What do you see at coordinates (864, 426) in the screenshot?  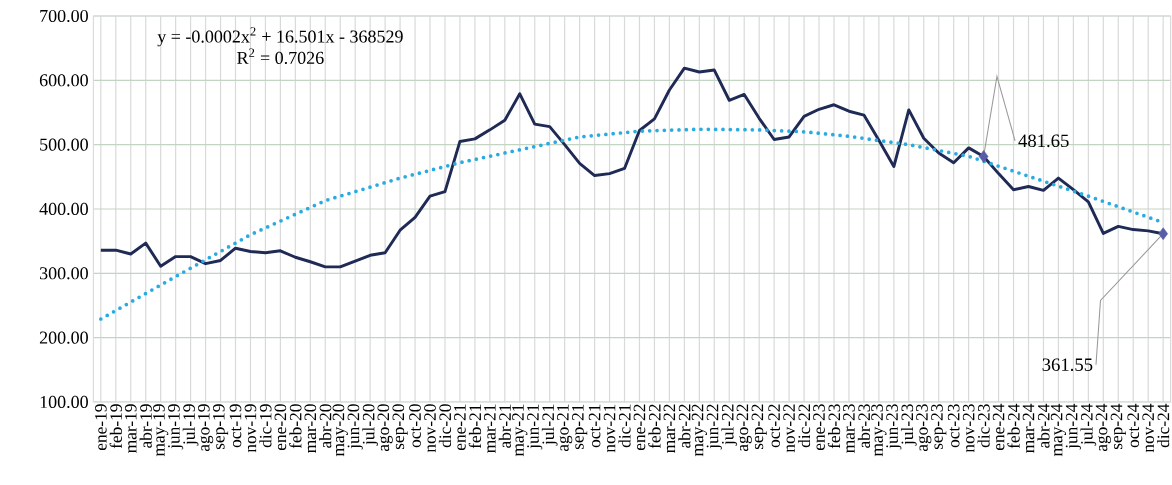 I see `x-tick-label: abr-23` at bounding box center [864, 426].